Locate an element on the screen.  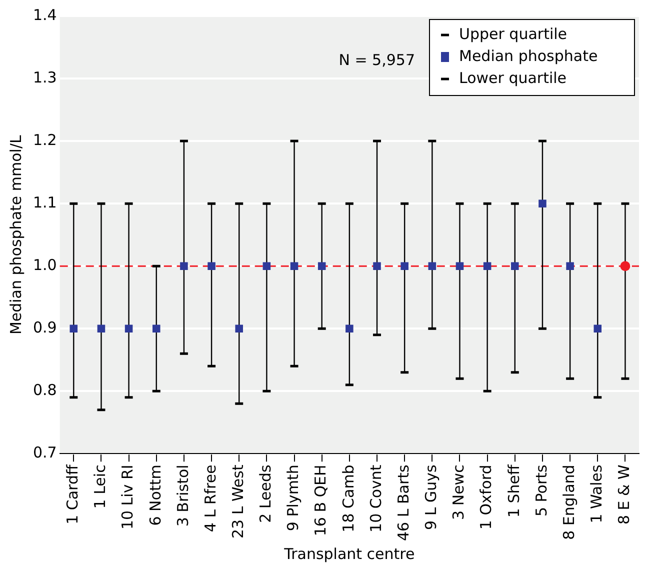
y-tick-label: 1.3 is located at coordinates (44, 77).